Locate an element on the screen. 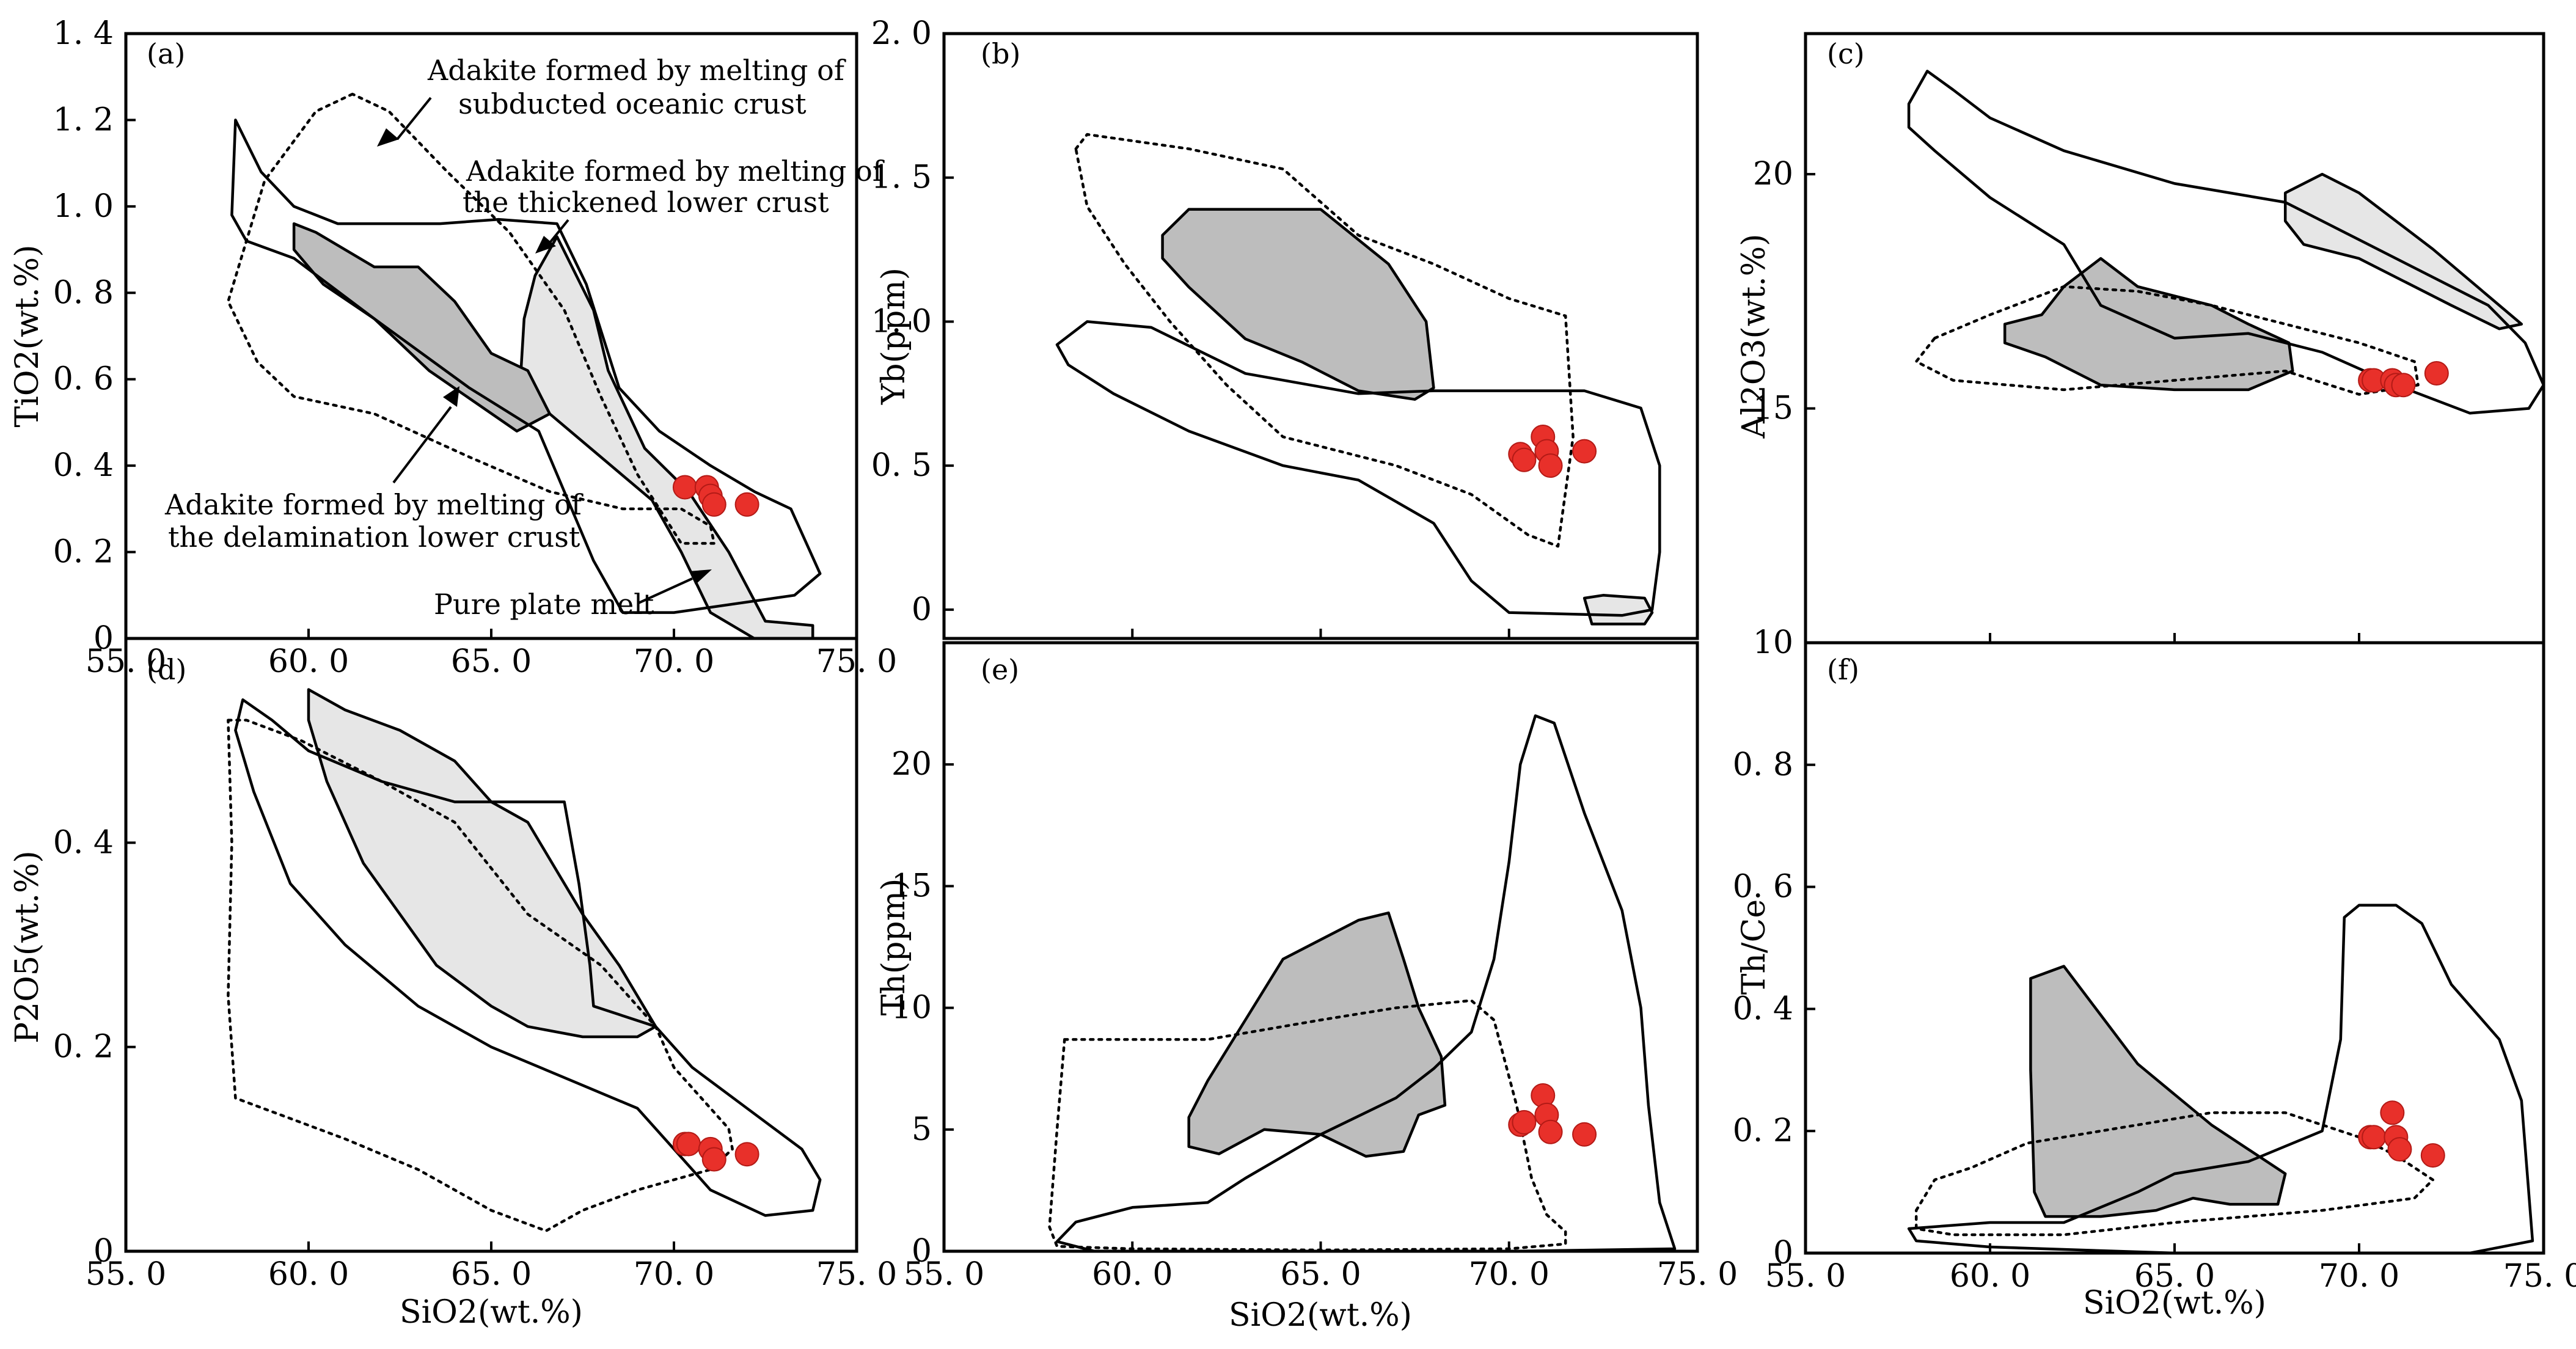 This screenshot has width=2576, height=1349. annotation-delamination-line2: the delamination lower crust is located at coordinates (374, 537).